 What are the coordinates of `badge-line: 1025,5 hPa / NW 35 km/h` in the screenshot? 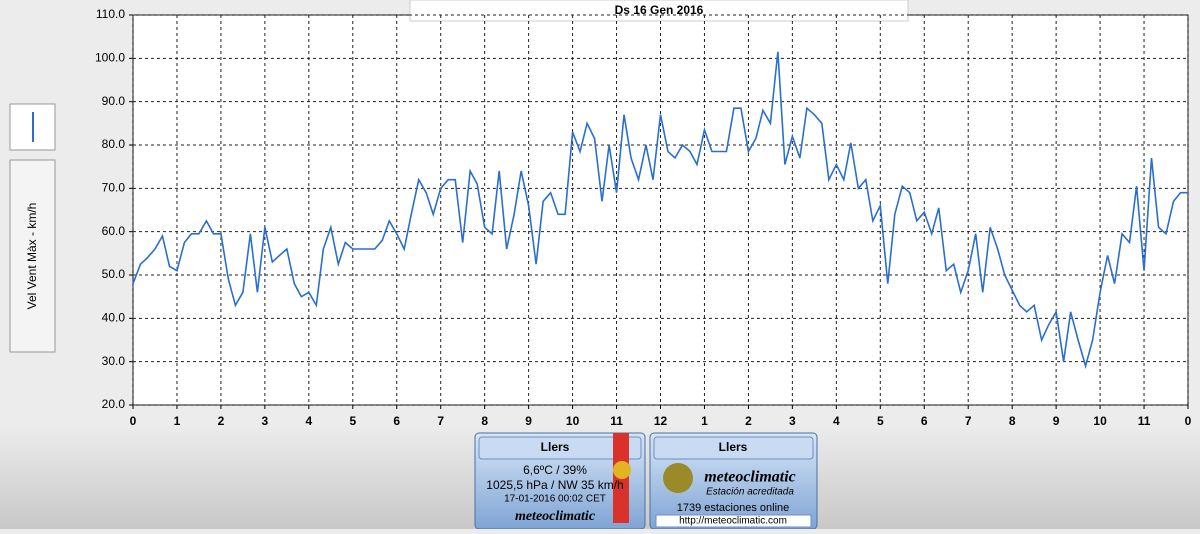 It's located at (554, 485).